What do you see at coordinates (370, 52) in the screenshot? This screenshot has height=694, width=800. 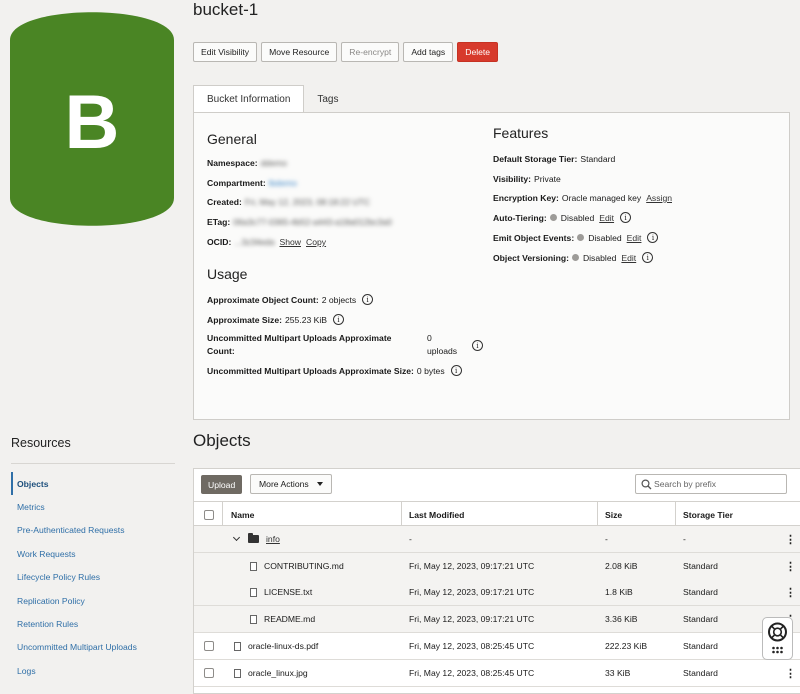 I see `re-encrypt-button: Re-encrypt` at bounding box center [370, 52].